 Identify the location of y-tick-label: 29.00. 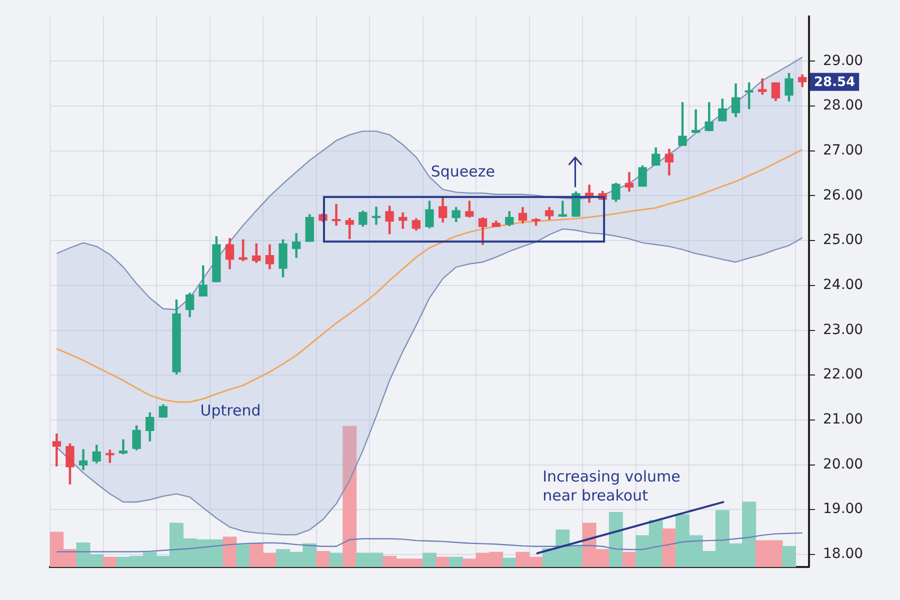
(843, 60).